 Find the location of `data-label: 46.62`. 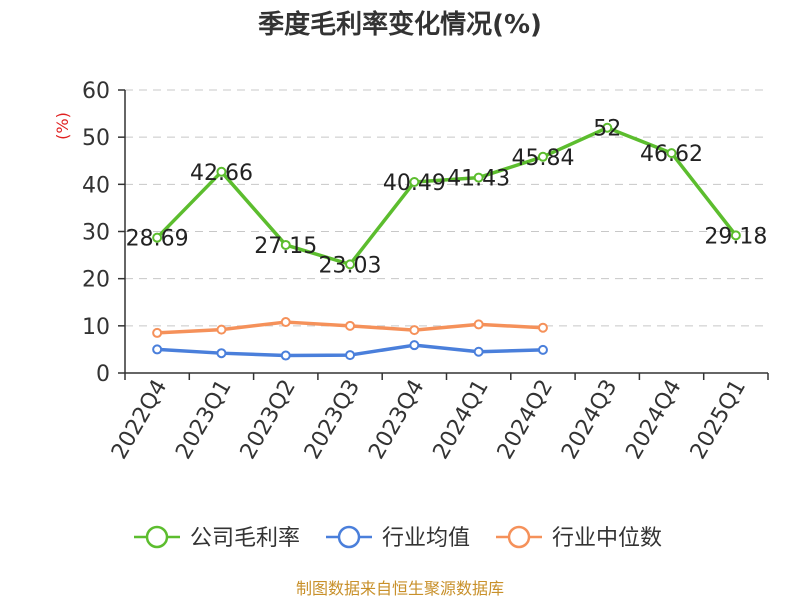

data-label: 46.62 is located at coordinates (671, 154).